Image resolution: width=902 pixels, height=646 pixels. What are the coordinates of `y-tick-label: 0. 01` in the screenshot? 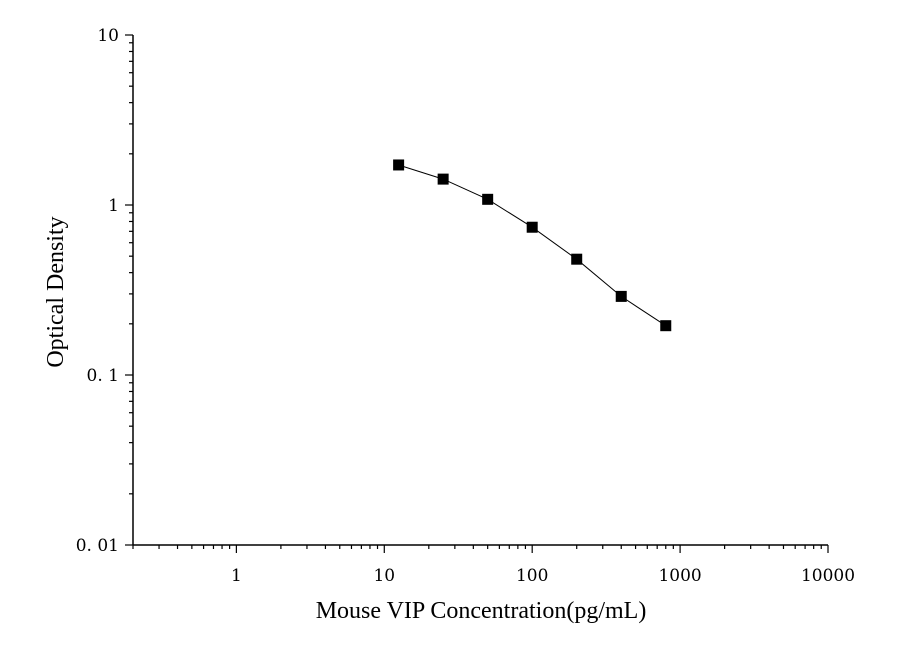 It's located at (97, 546).